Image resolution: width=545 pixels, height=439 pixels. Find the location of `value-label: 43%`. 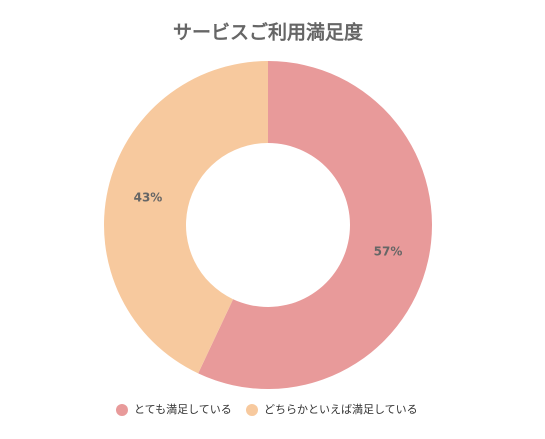

value-label: 43% is located at coordinates (148, 198).